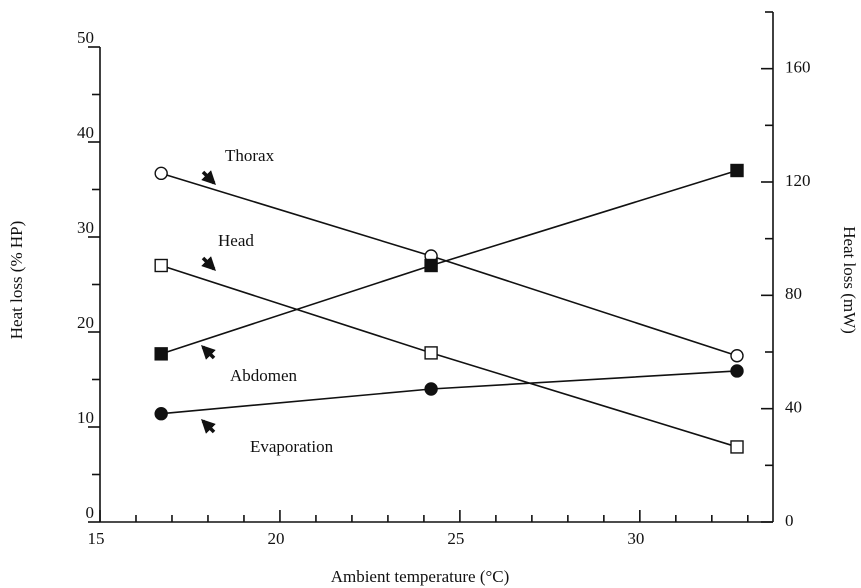  Describe the element at coordinates (85, 417) in the screenshot. I see `y-tick-label: 10` at that location.